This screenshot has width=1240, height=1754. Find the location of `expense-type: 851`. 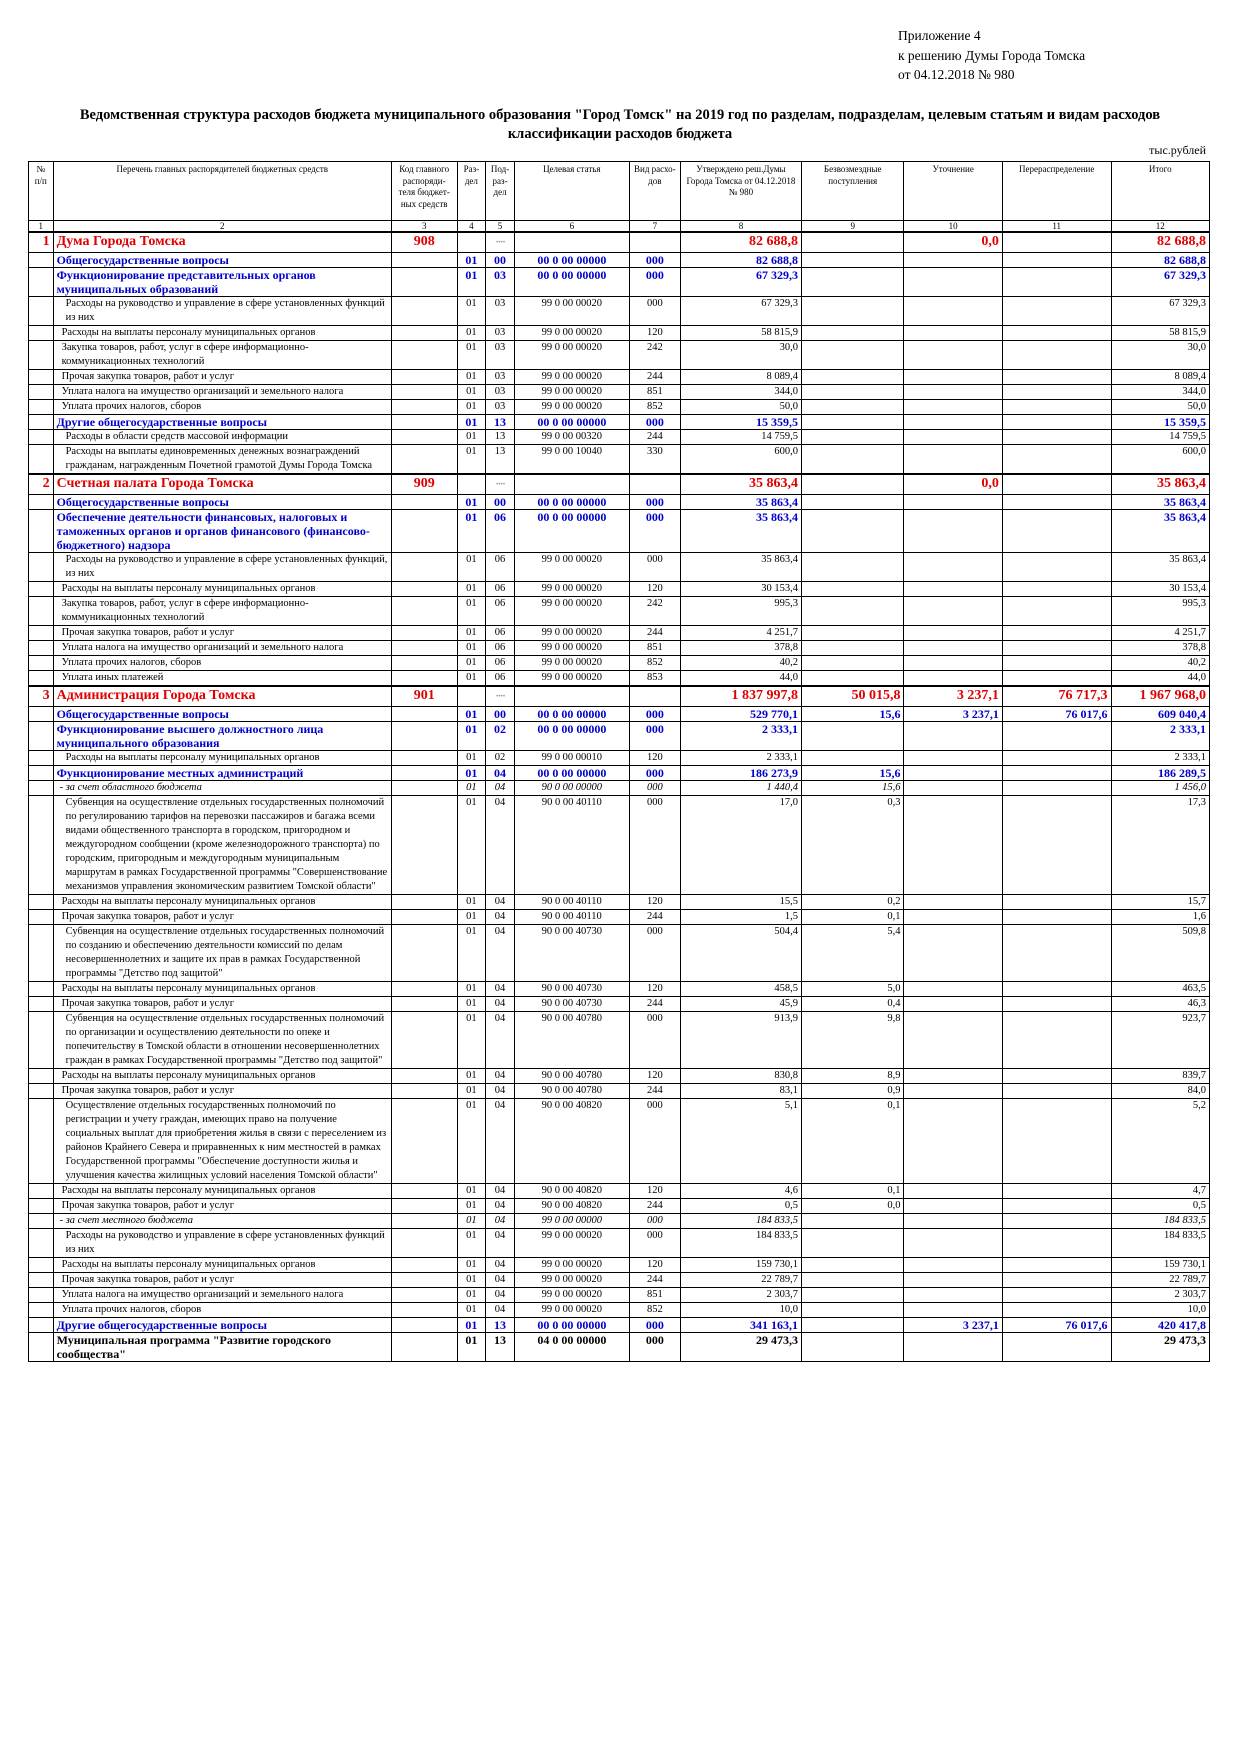

expense-type: 851 is located at coordinates (654, 392).